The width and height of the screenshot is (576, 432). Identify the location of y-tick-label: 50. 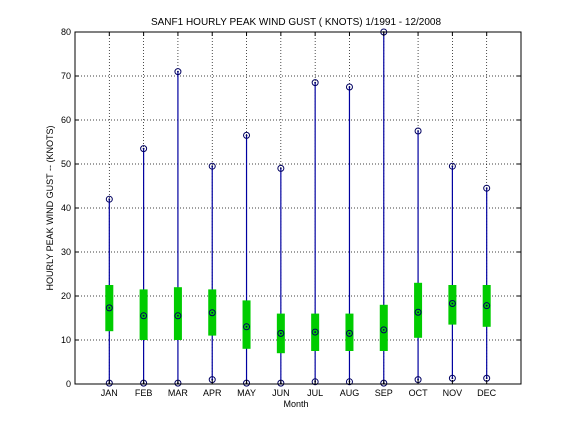
(66, 164).